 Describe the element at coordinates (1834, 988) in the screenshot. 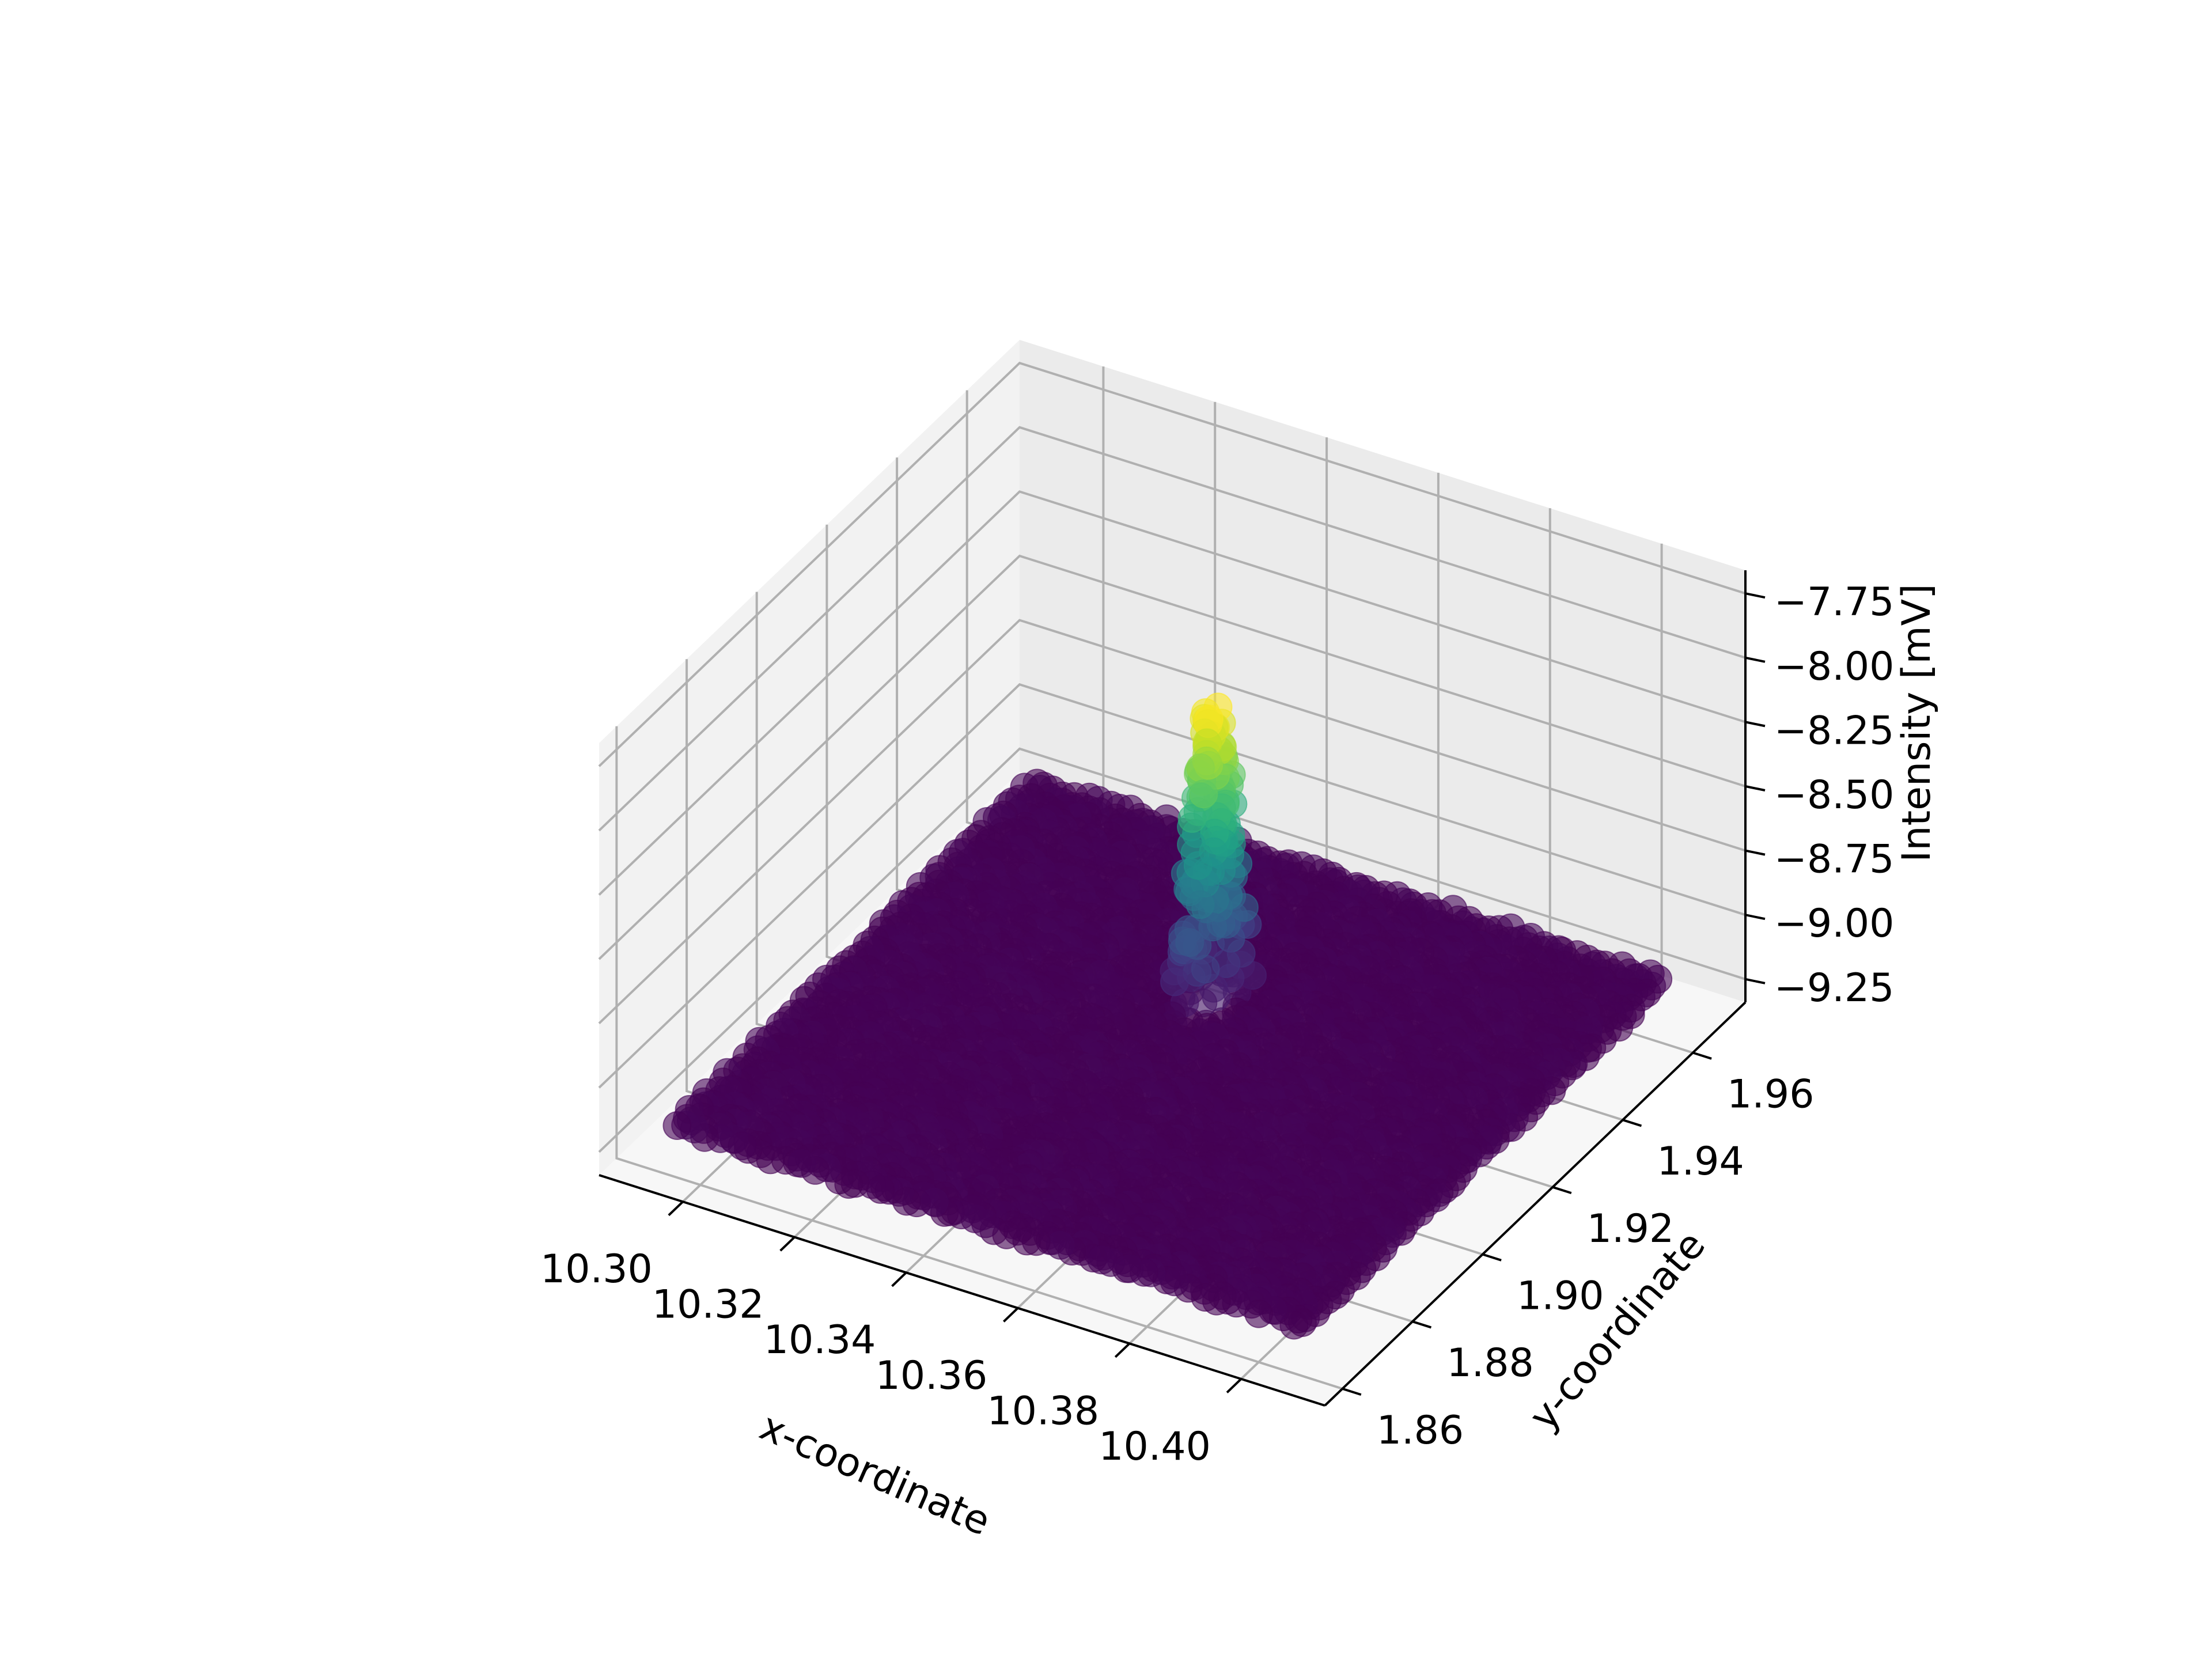

I see `z-tick-label: −9.25` at that location.